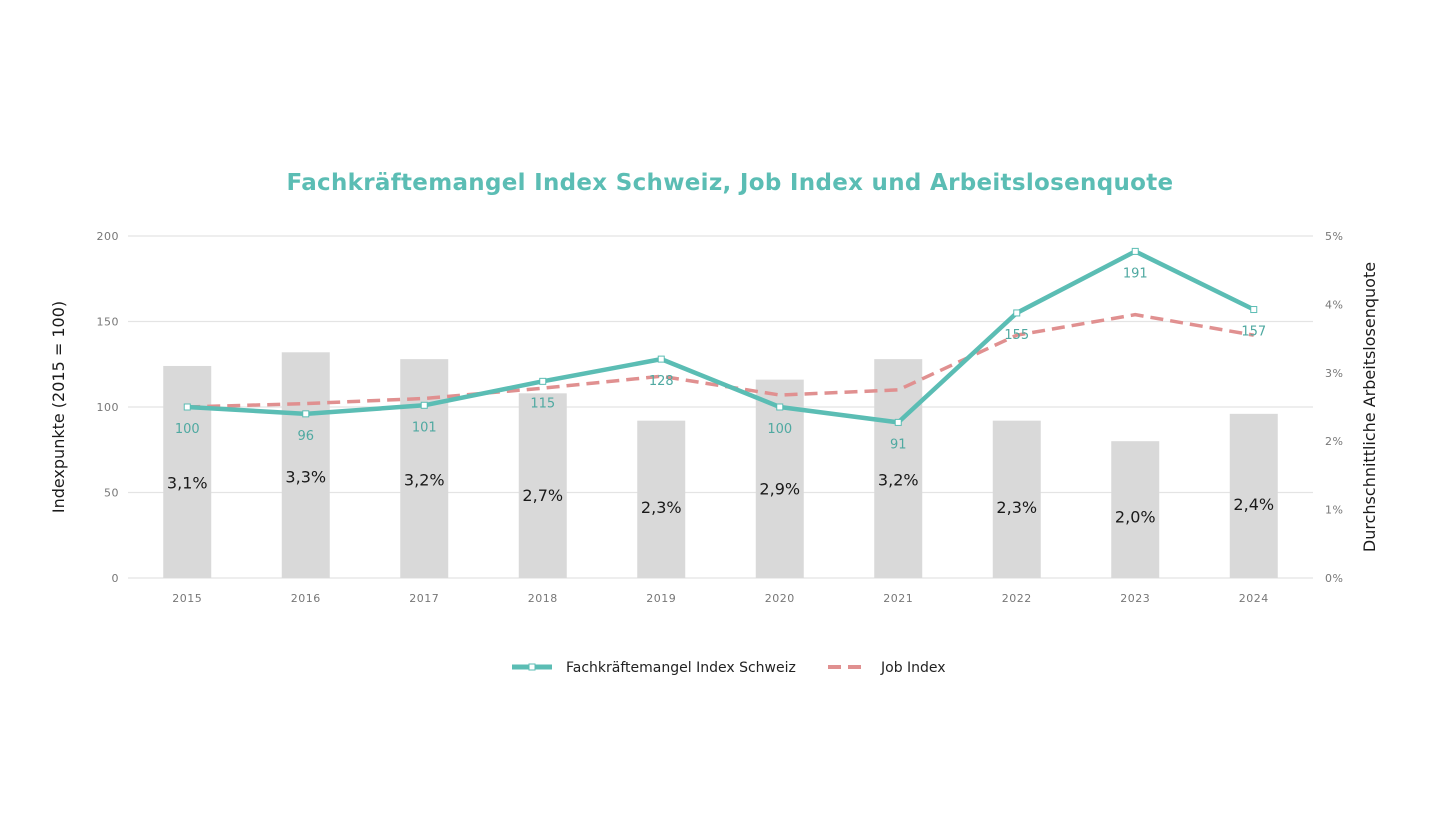  What do you see at coordinates (187, 598) in the screenshot?
I see `x-tick-label: 2015` at bounding box center [187, 598].